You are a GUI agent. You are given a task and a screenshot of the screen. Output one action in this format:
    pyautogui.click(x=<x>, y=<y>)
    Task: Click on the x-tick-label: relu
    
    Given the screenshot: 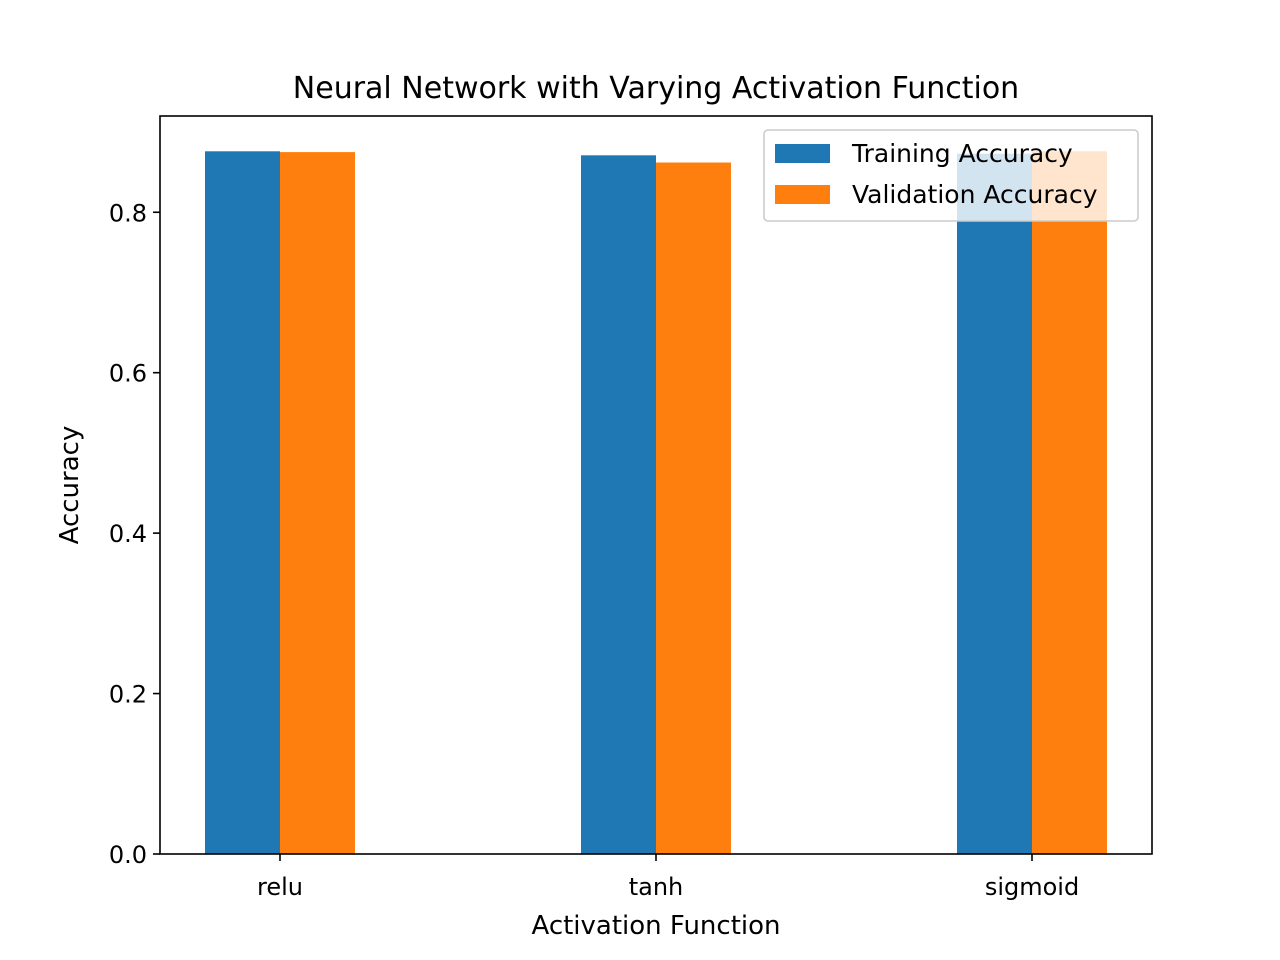 What is the action you would take?
    pyautogui.click(x=280, y=887)
    